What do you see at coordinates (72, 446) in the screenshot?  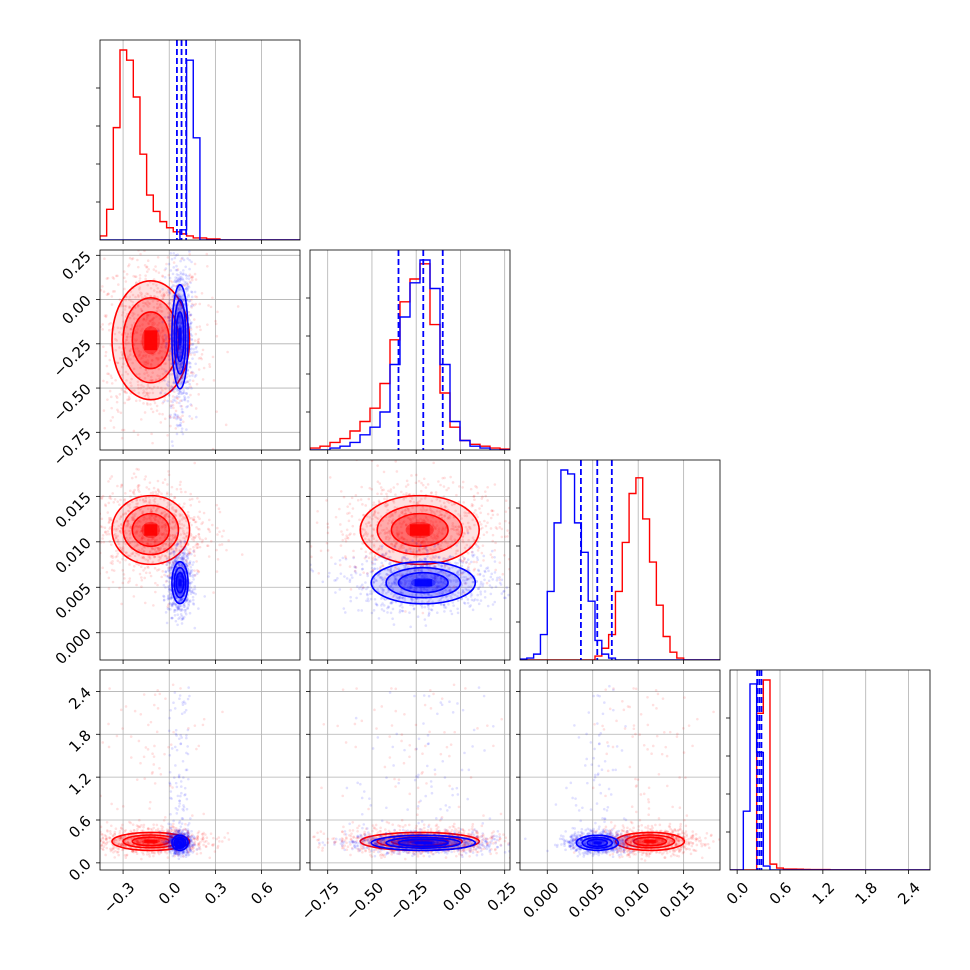 I see `y-tick-label: −0.75` at bounding box center [72, 446].